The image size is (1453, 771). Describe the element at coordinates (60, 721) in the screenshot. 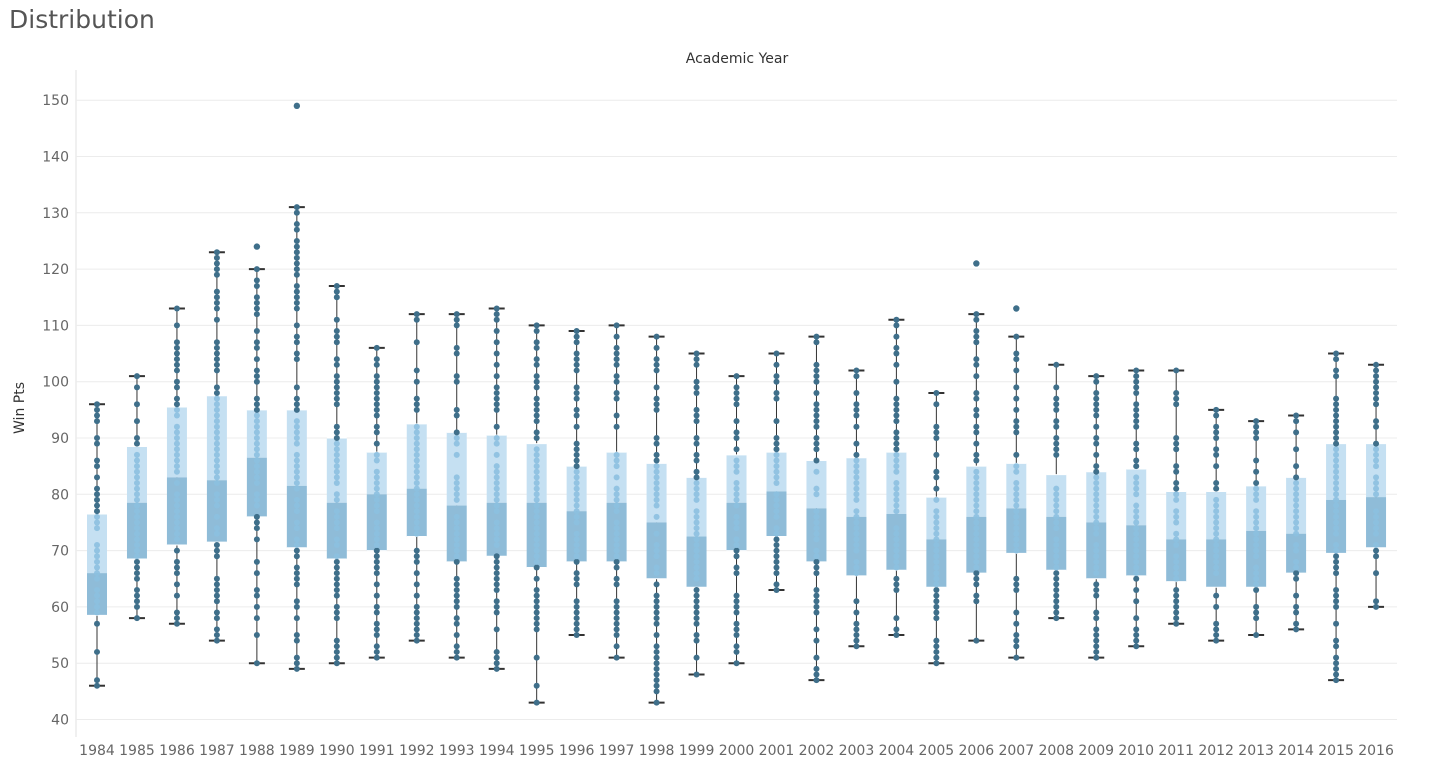

I see `y-tick-label: 40` at that location.